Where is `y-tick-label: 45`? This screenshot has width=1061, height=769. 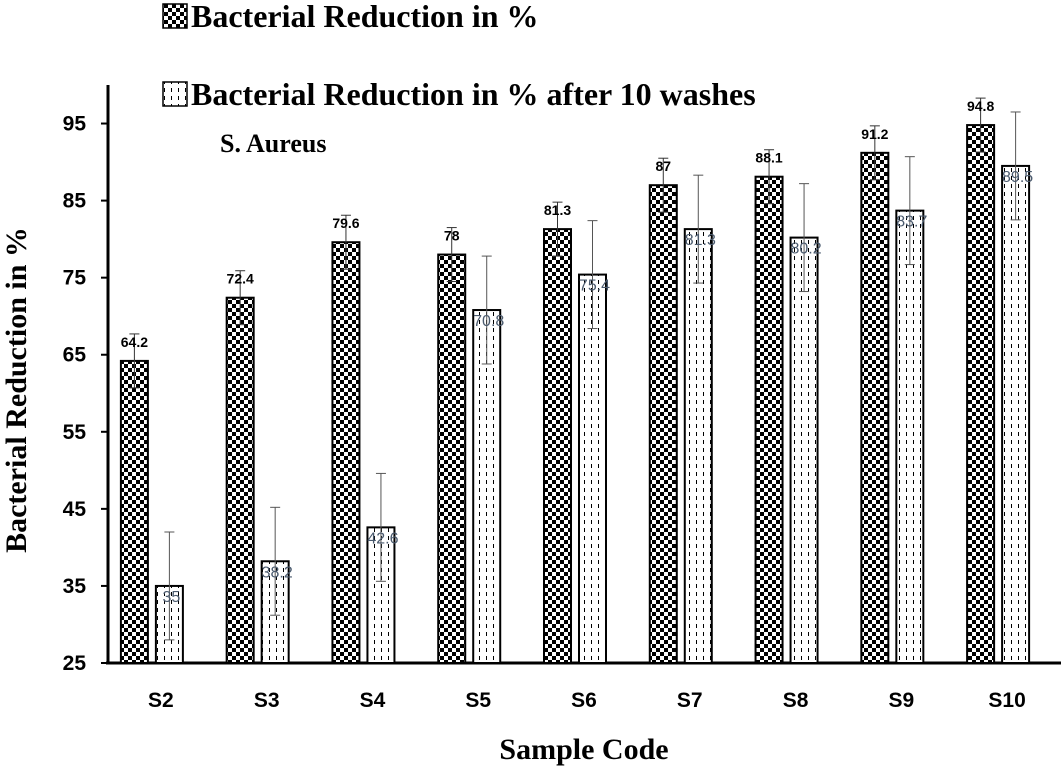
y-tick-label: 45 is located at coordinates (75, 509).